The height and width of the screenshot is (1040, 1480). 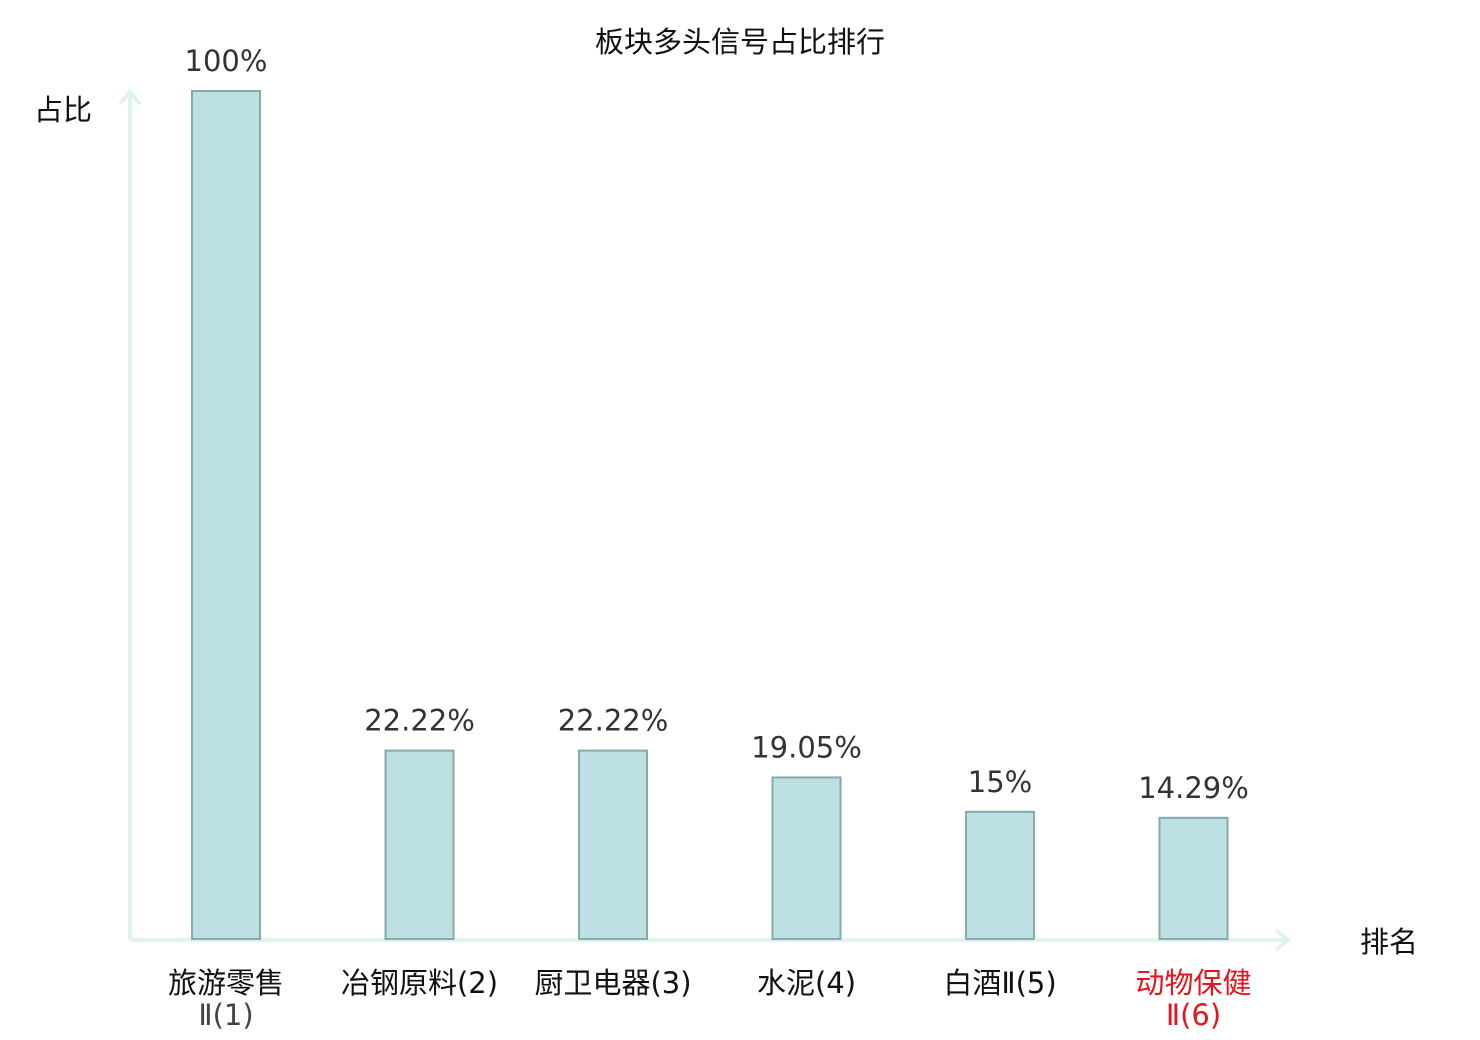 I want to click on x-axis-label: 排名, so click(x=1389, y=942).